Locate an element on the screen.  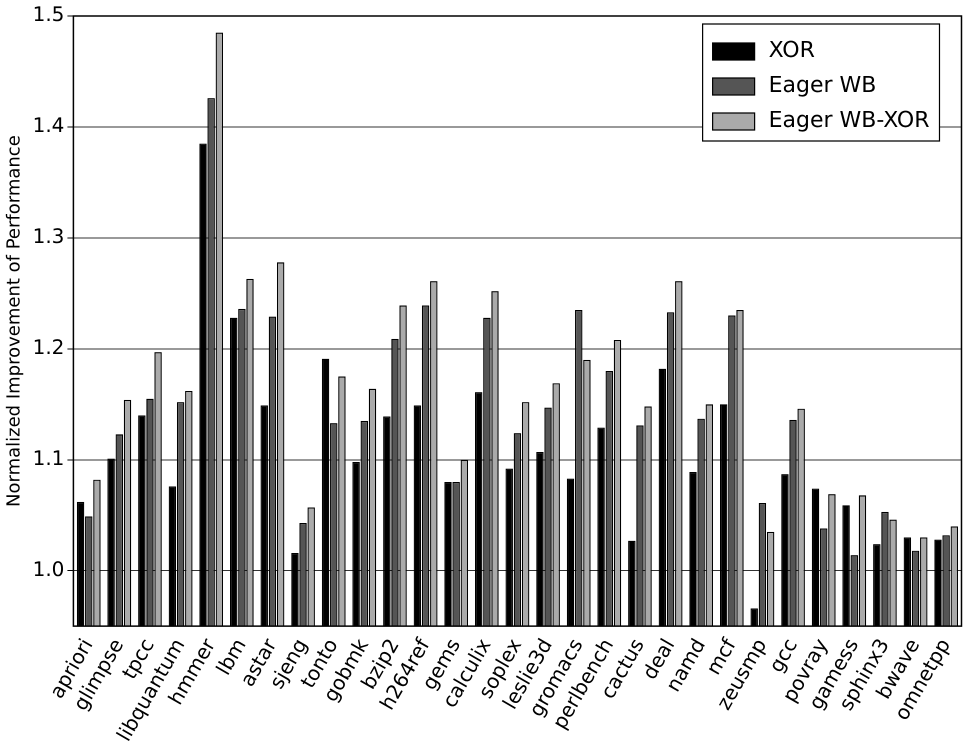
legend-label: XOR is located at coordinates (791, 51).